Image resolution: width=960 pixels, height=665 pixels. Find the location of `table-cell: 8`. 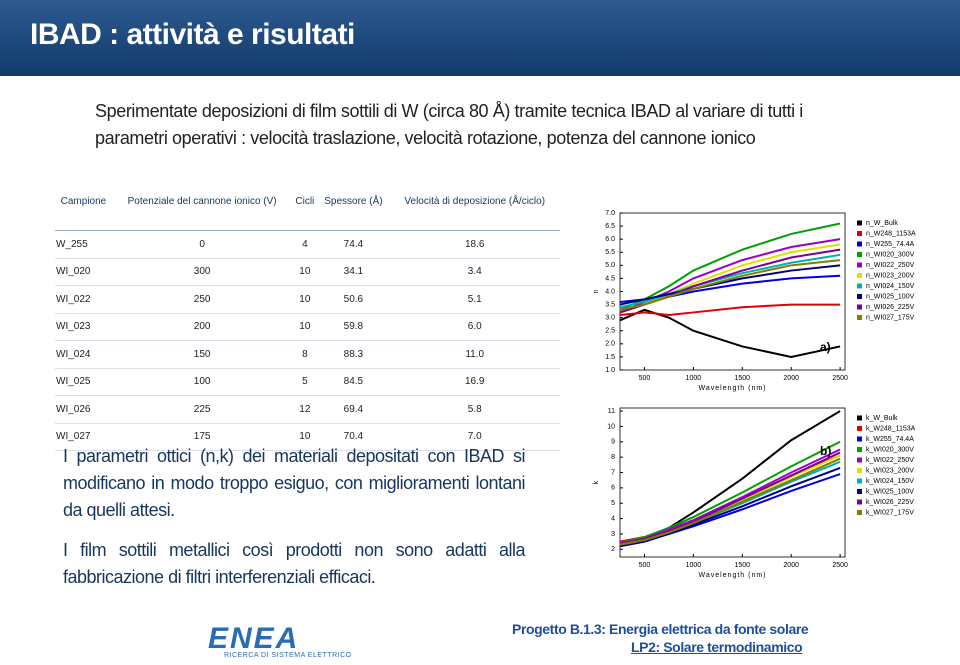

table-cell: 8 is located at coordinates (305, 354).